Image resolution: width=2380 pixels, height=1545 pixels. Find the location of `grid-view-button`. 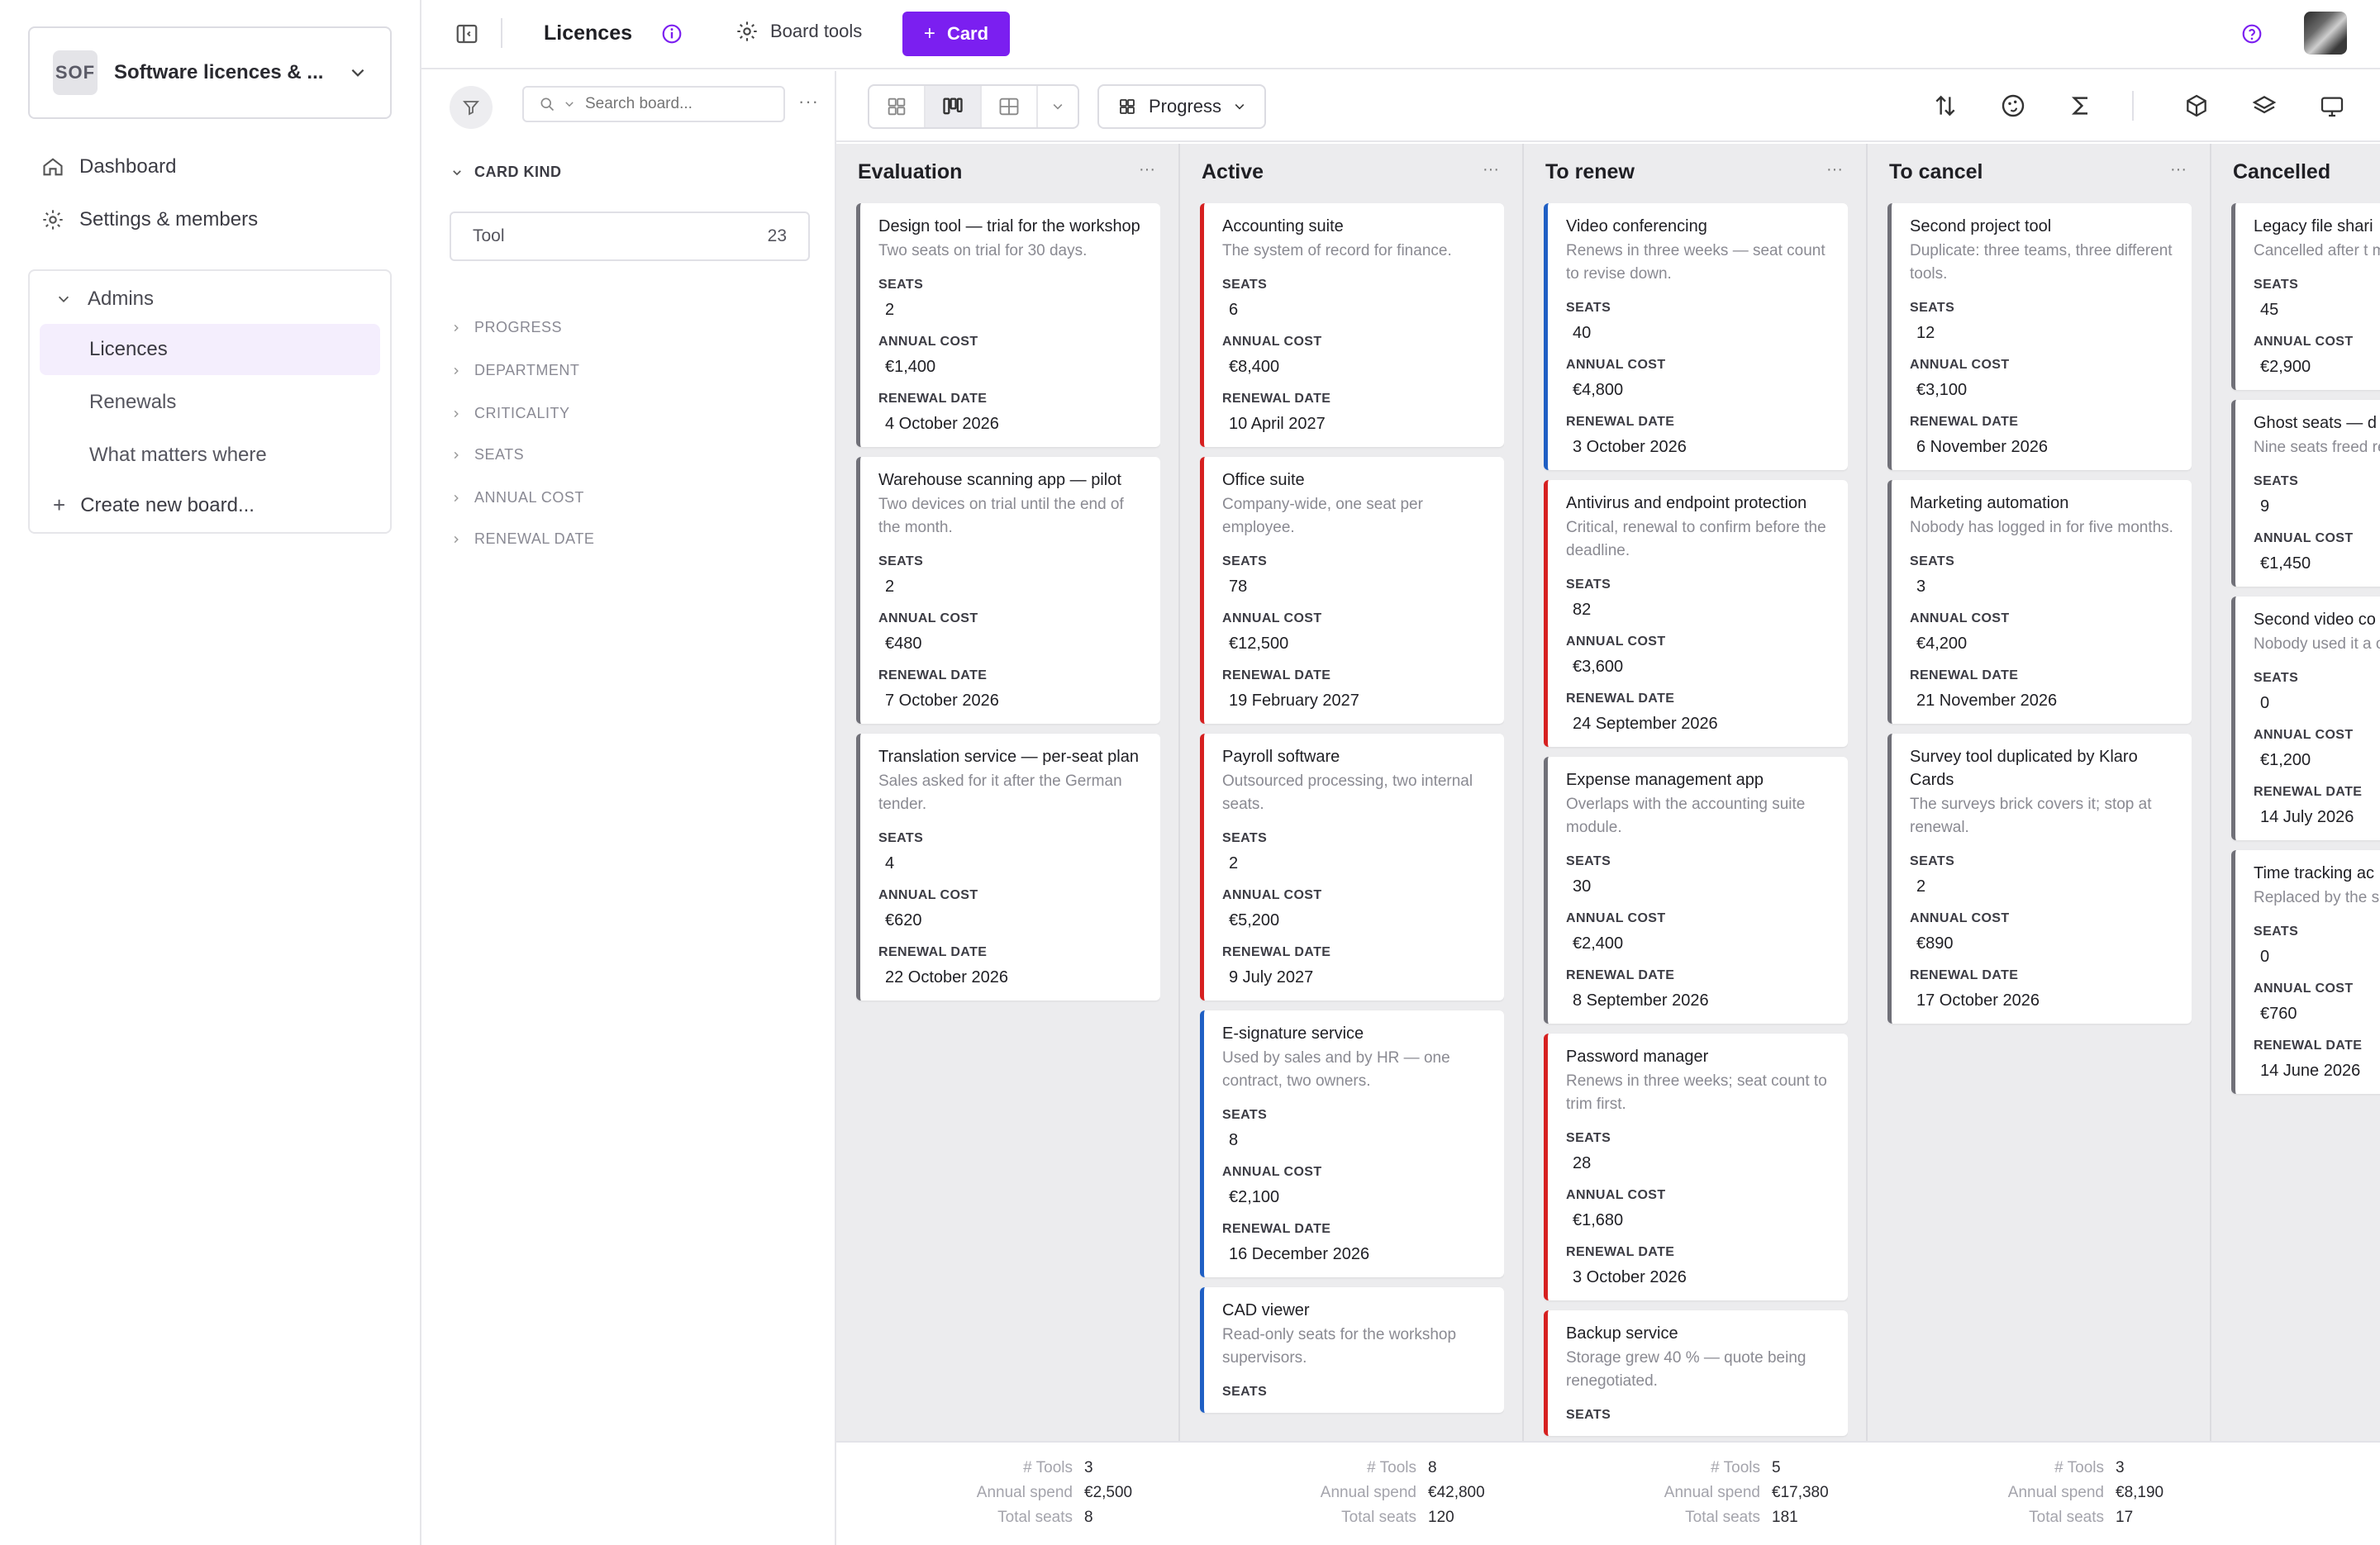

grid-view-button is located at coordinates (897, 106).